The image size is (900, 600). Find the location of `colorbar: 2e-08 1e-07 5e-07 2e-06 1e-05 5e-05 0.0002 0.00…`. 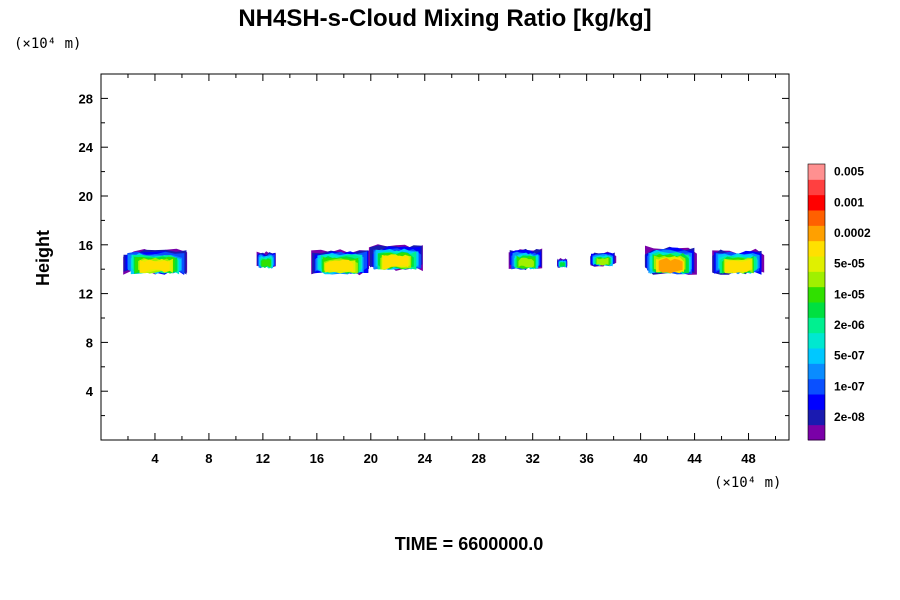

colorbar: 2e-08 1e-07 5e-07 2e-06 1e-05 5e-05 0.0002 0.00… is located at coordinates (839, 302).